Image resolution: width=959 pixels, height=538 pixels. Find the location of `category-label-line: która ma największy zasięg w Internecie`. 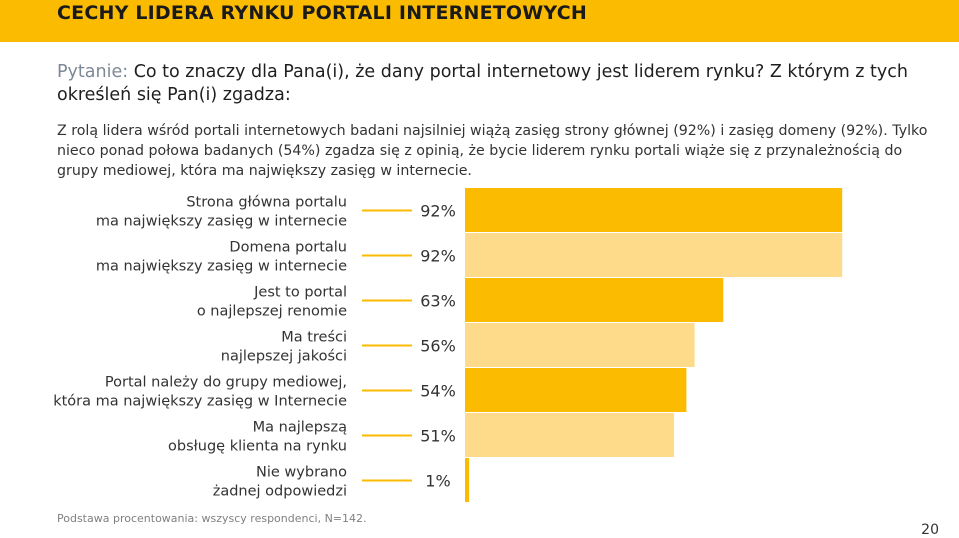

category-label-line: która ma największy zasięg w Internecie is located at coordinates (200, 402).